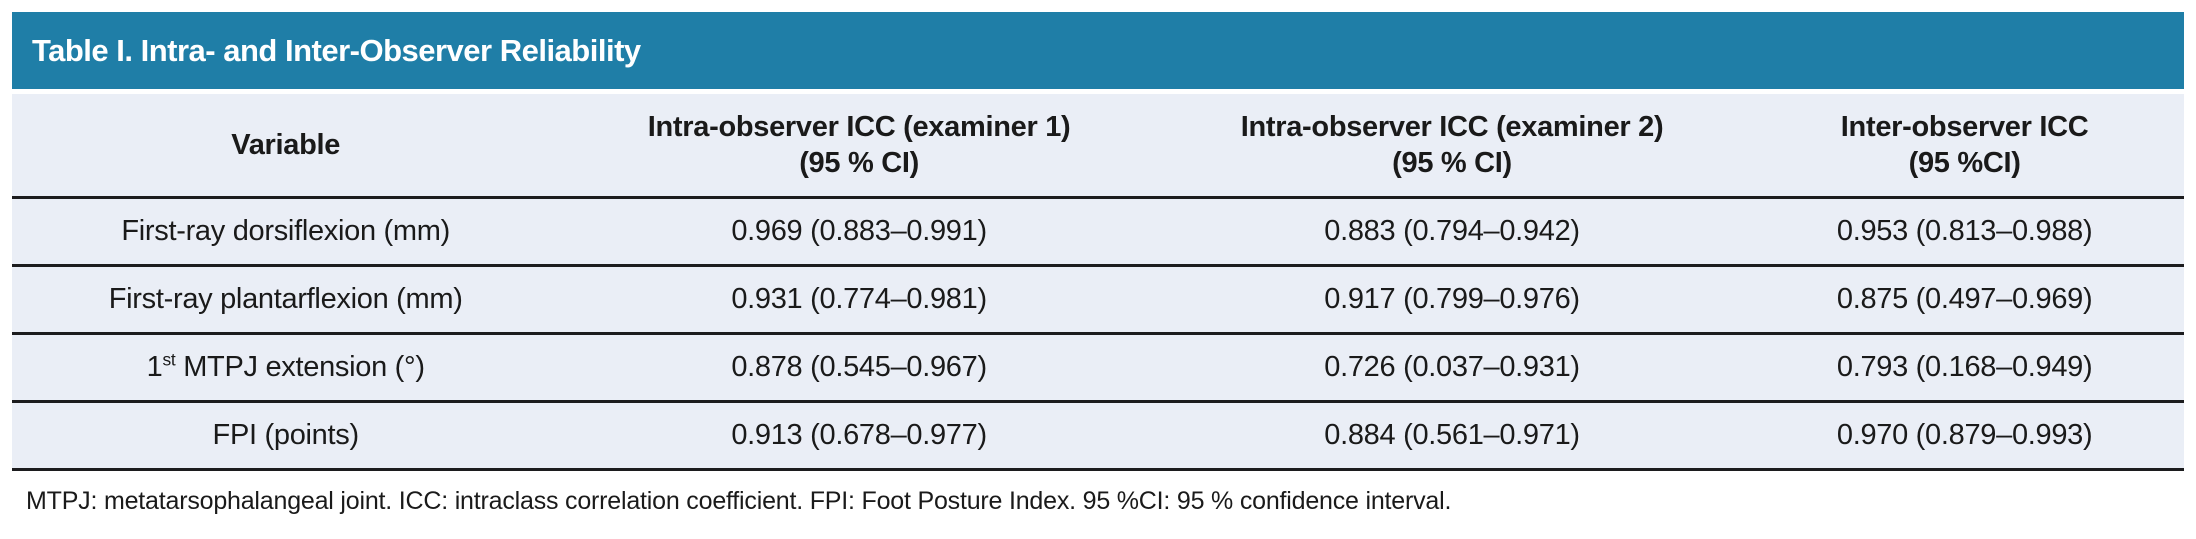  I want to click on header-variable-line1: Variable, so click(286, 144).